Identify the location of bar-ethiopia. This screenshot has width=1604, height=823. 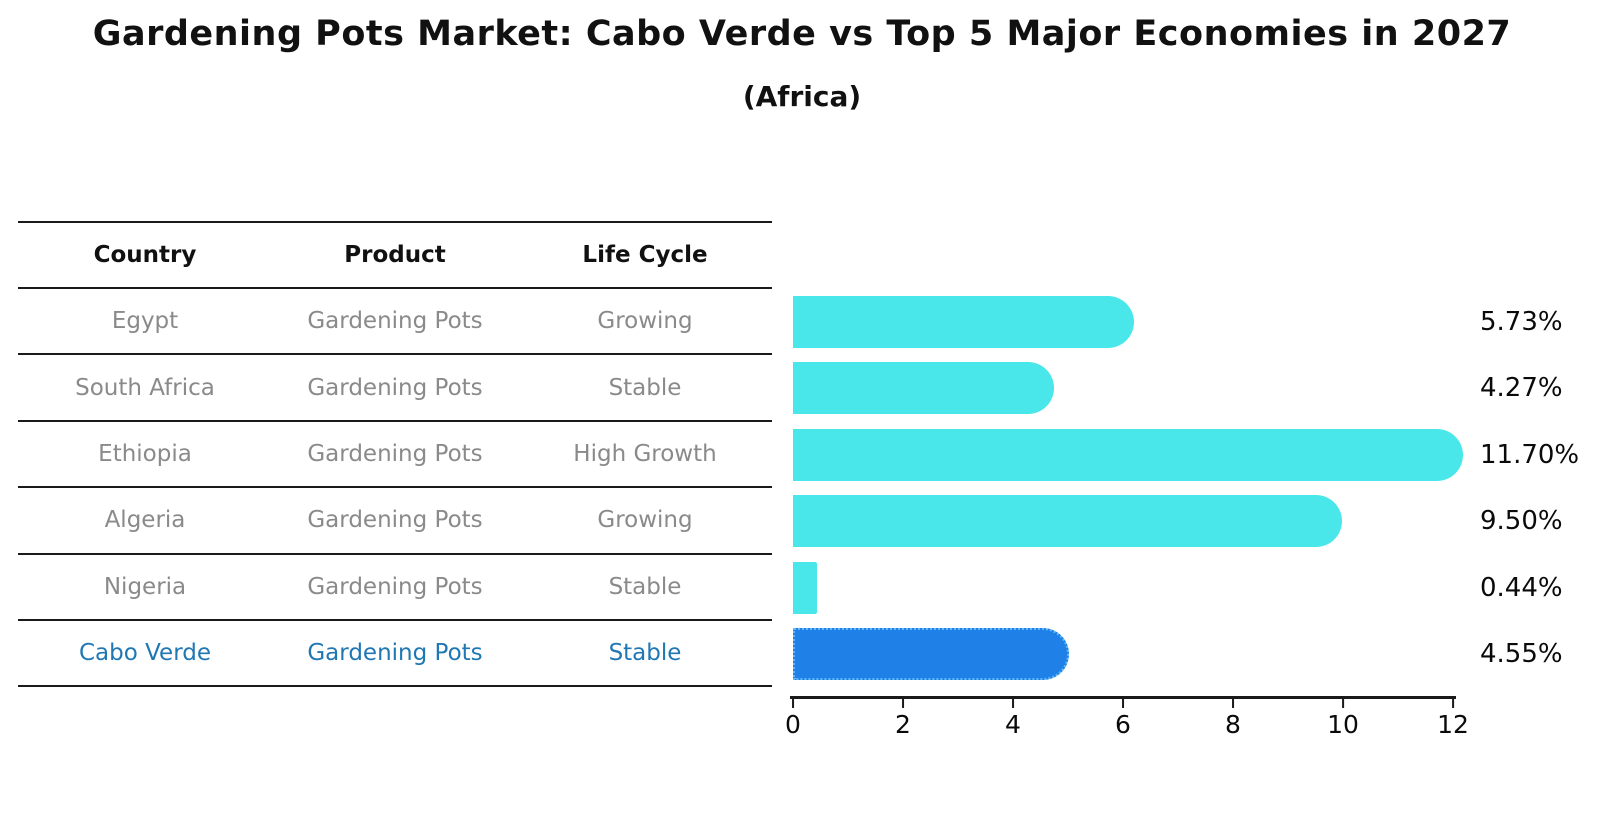
(1128, 454).